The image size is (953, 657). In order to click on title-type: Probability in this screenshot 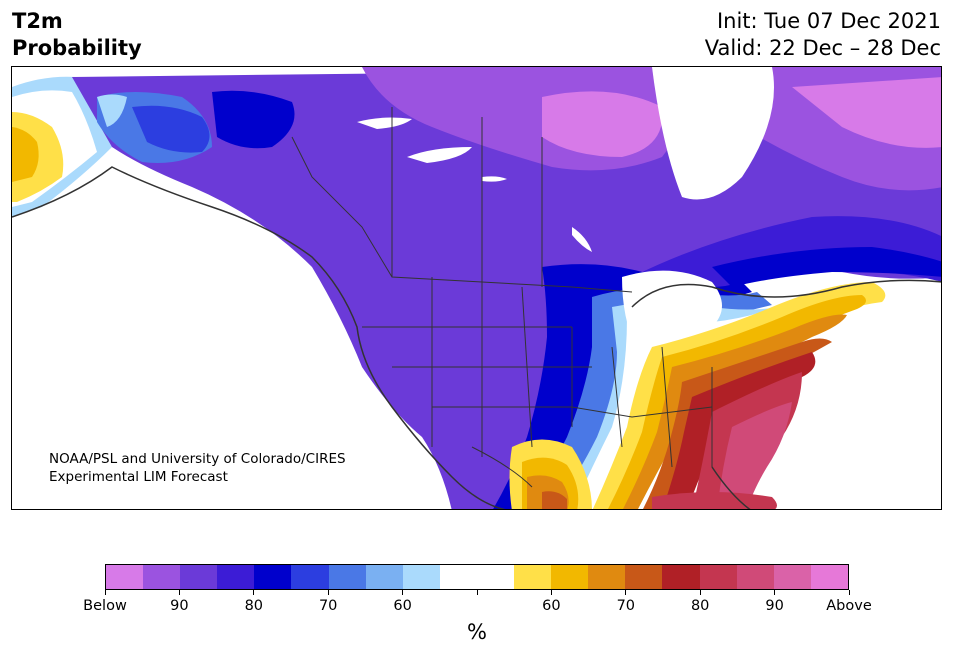, I will do `click(77, 48)`.